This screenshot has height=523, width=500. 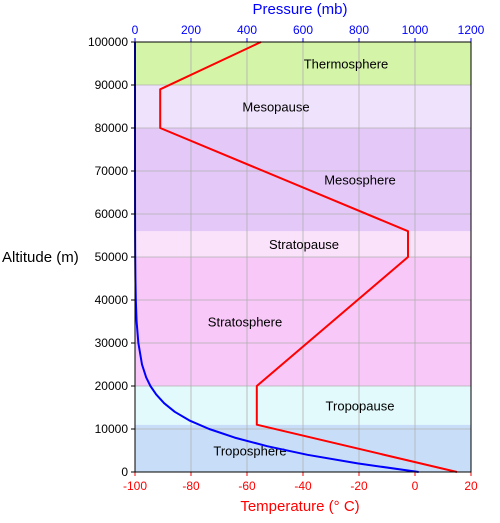 I want to click on layer-label: Stratosphere, so click(x=245, y=322).